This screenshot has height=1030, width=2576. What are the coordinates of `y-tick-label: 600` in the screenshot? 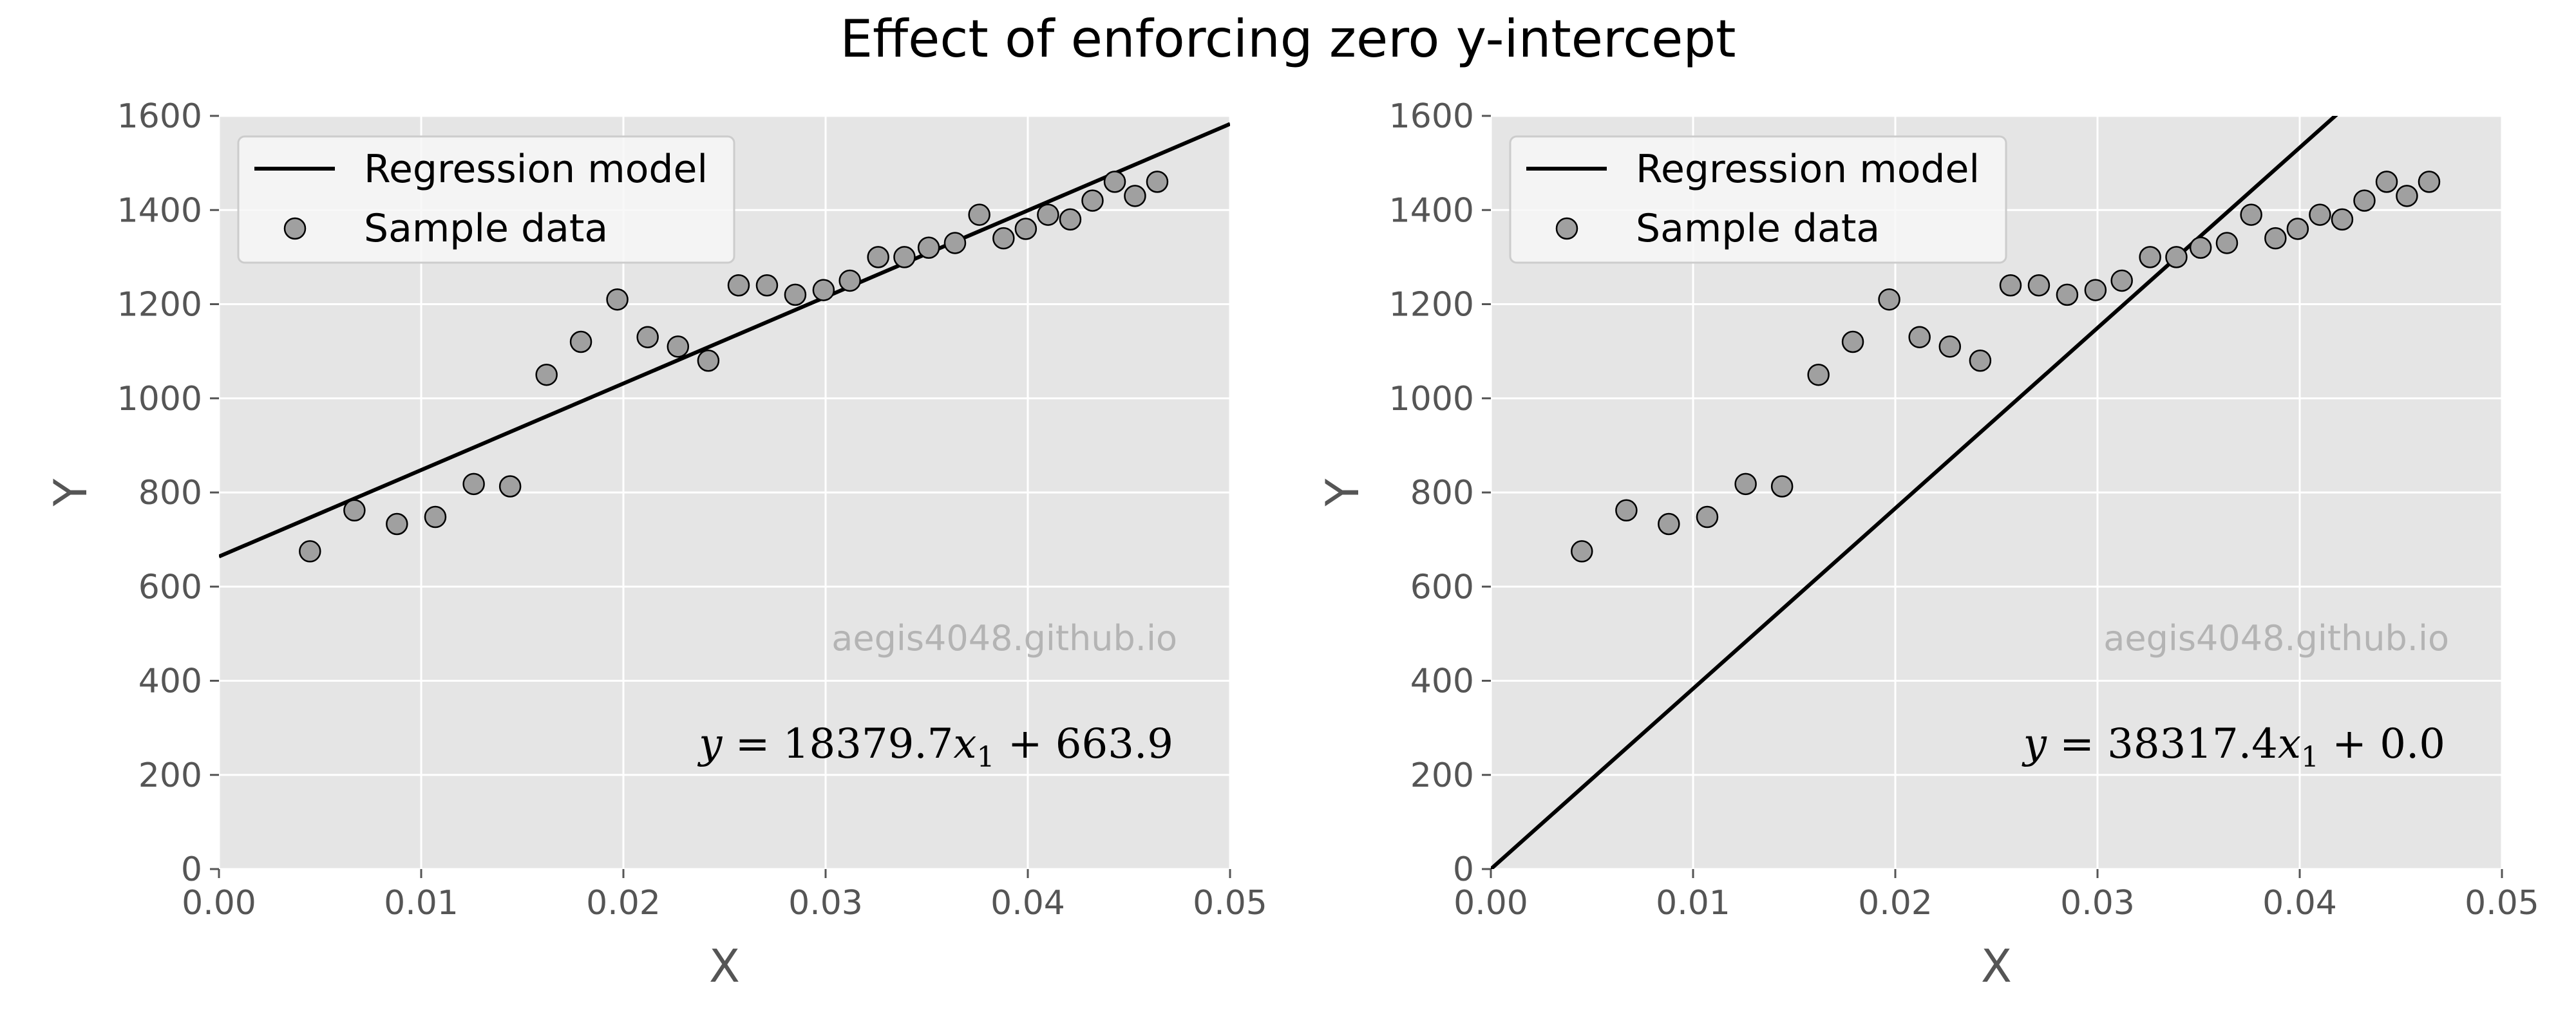 It's located at (170, 587).